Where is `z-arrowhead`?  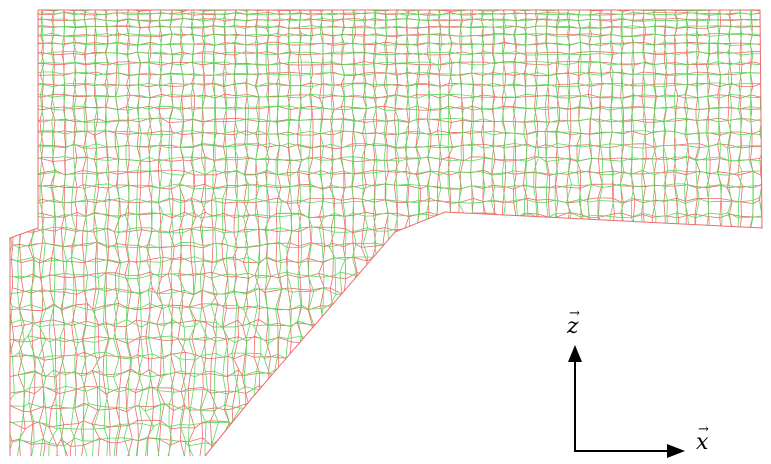
z-arrowhead is located at coordinates (575, 353).